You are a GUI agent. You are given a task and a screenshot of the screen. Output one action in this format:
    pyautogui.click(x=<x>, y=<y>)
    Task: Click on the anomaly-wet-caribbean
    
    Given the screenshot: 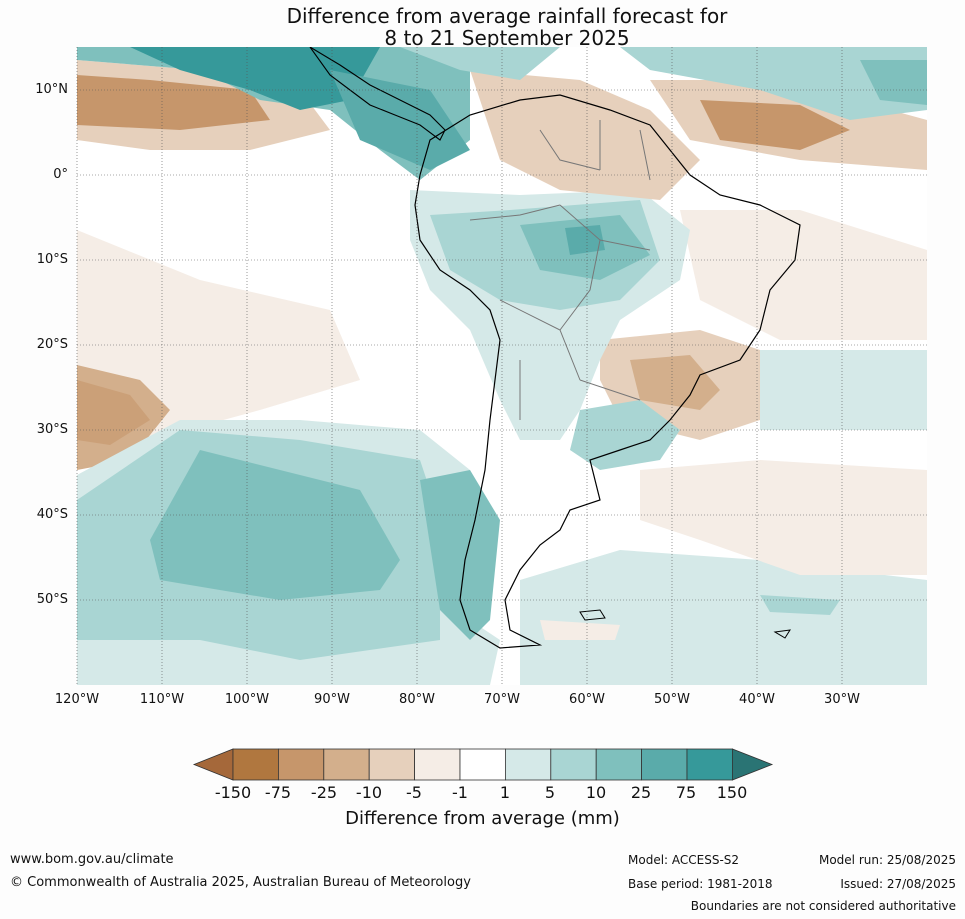 What is the action you would take?
    pyautogui.click(x=480, y=63)
    